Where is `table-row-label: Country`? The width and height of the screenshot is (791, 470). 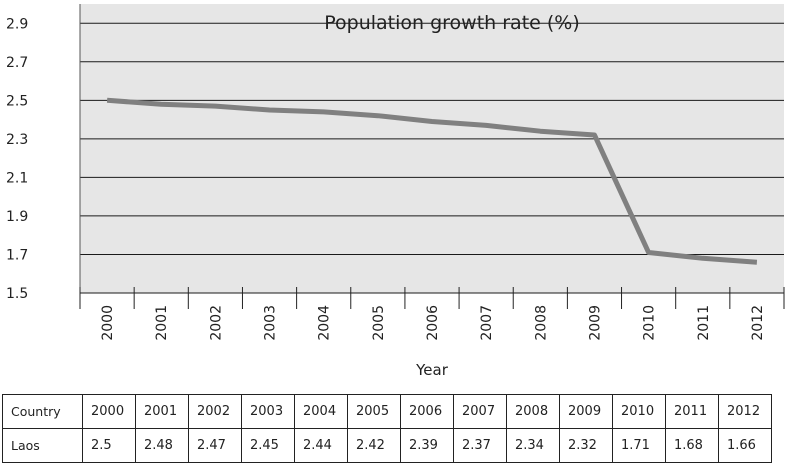 table-row-label: Country is located at coordinates (42, 411).